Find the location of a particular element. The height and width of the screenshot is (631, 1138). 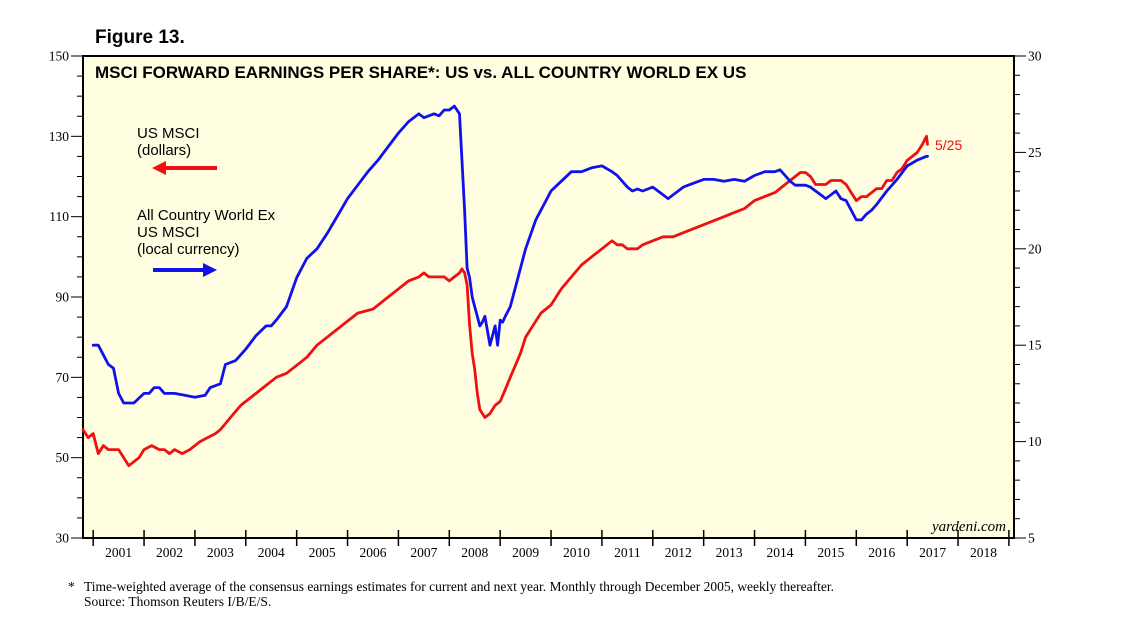

x-tick-label: 2009 is located at coordinates (525, 552).